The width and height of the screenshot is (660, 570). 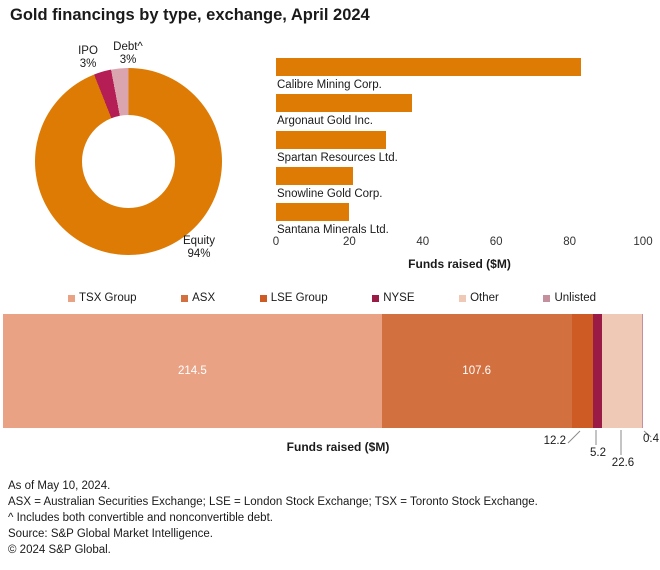 I want to click on x-axis-tick: 0, so click(x=276, y=242).